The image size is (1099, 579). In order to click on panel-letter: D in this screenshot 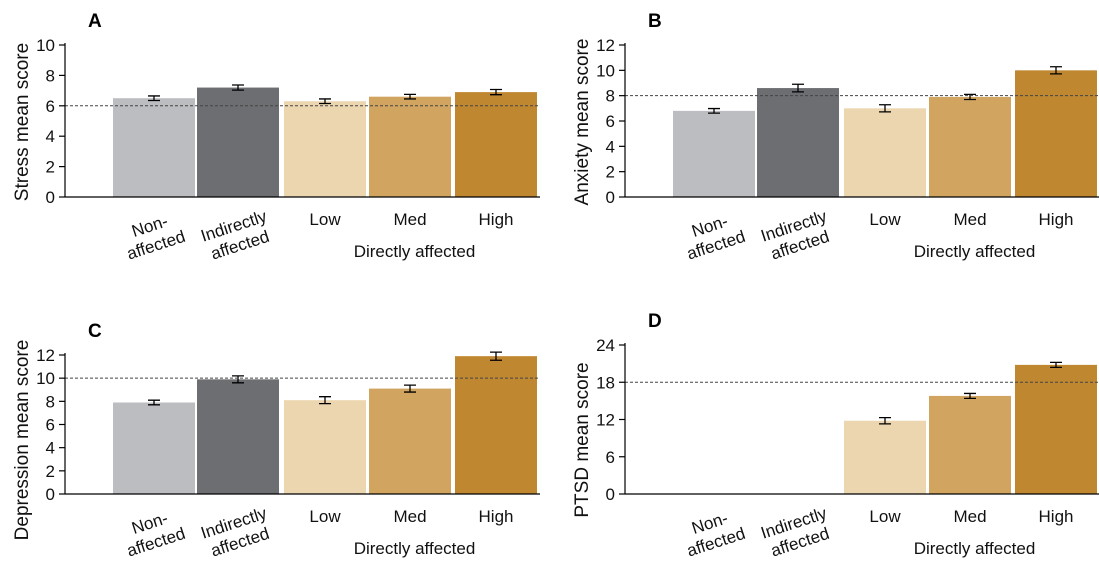, I will do `click(655, 321)`.